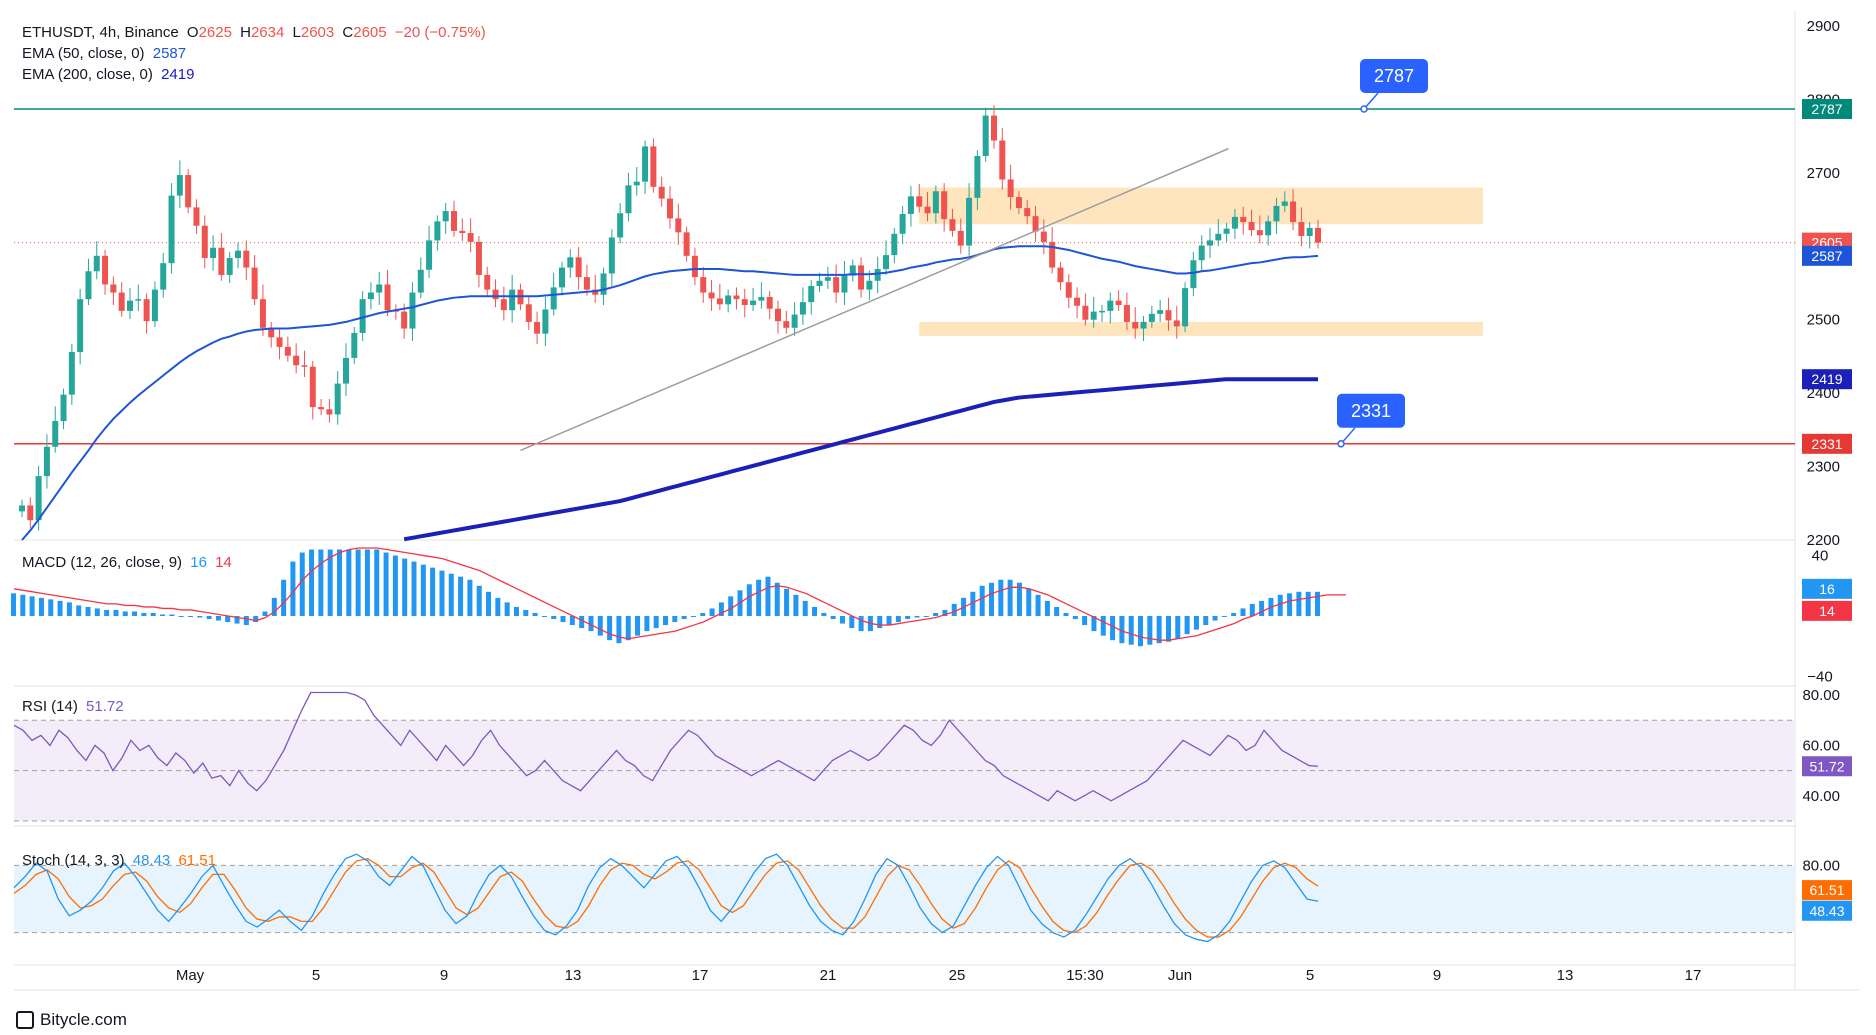  I want to click on level-callout, so click(1394, 75).